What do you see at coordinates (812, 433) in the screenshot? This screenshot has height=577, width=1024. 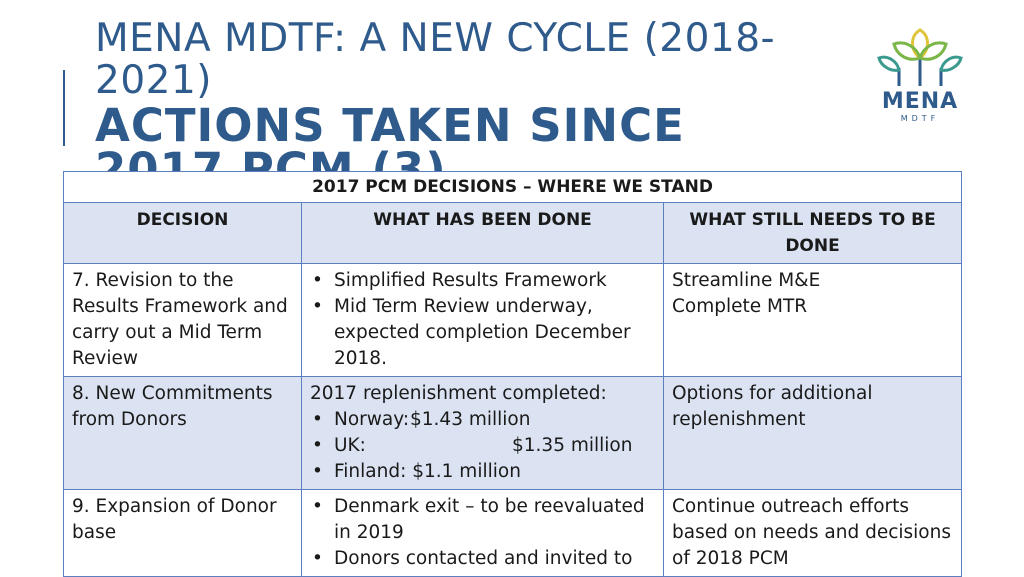 I see `todo-cell: Options for additional replenishment` at bounding box center [812, 433].